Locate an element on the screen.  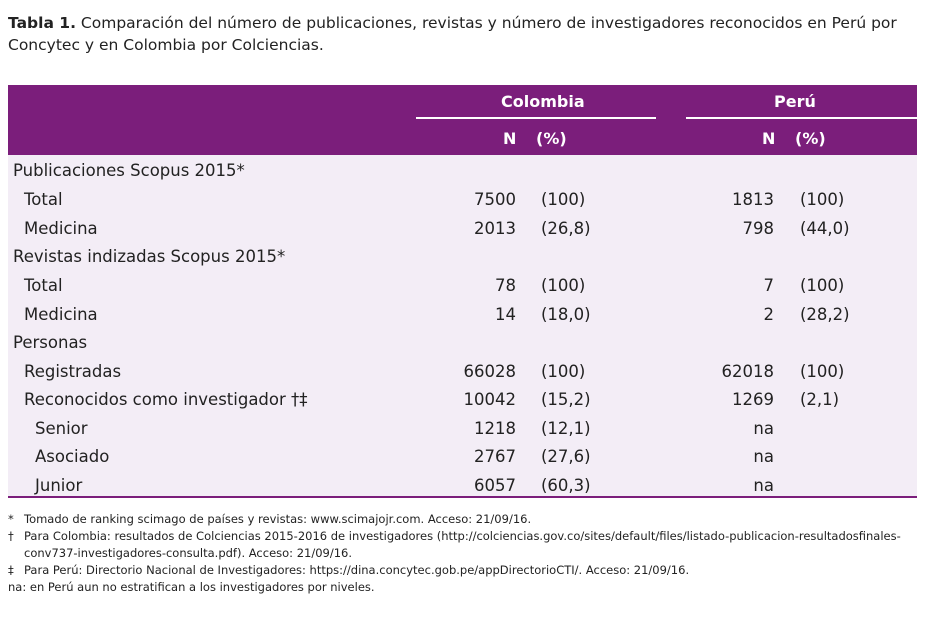
table-row: Asociado 2767 (27,6) na is located at coordinates (462, 456).